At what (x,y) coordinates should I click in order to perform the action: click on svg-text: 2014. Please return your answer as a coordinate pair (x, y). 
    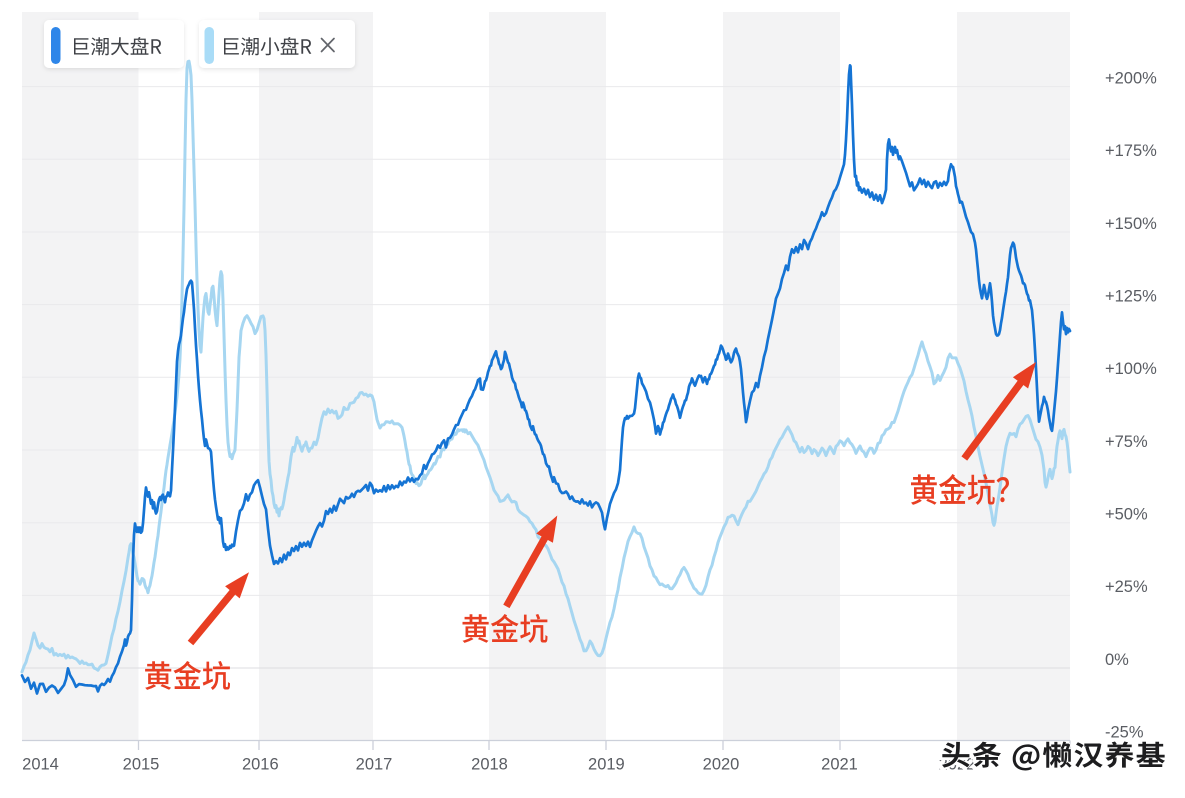
    Looking at the image, I should click on (40, 765).